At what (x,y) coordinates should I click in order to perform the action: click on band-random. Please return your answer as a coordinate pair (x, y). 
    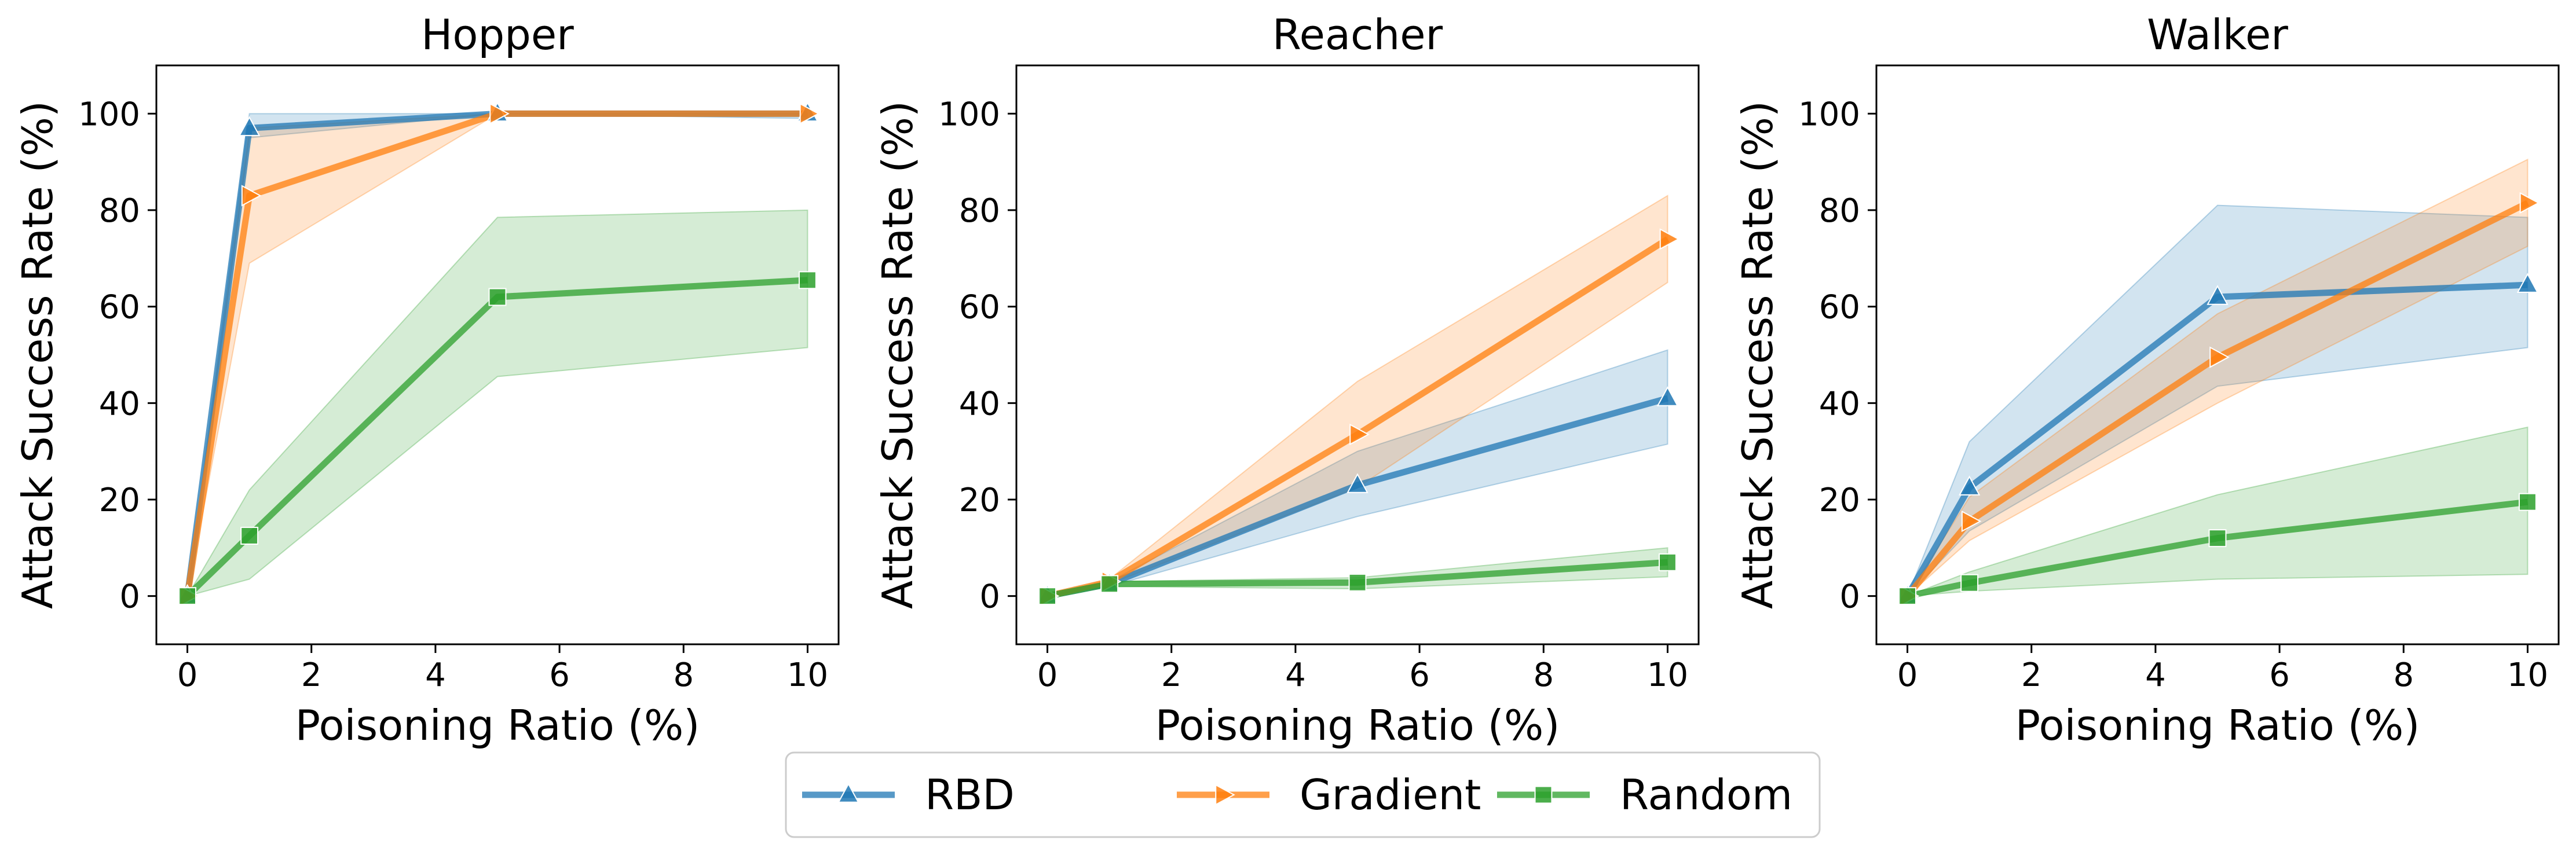
    Looking at the image, I should click on (497, 403).